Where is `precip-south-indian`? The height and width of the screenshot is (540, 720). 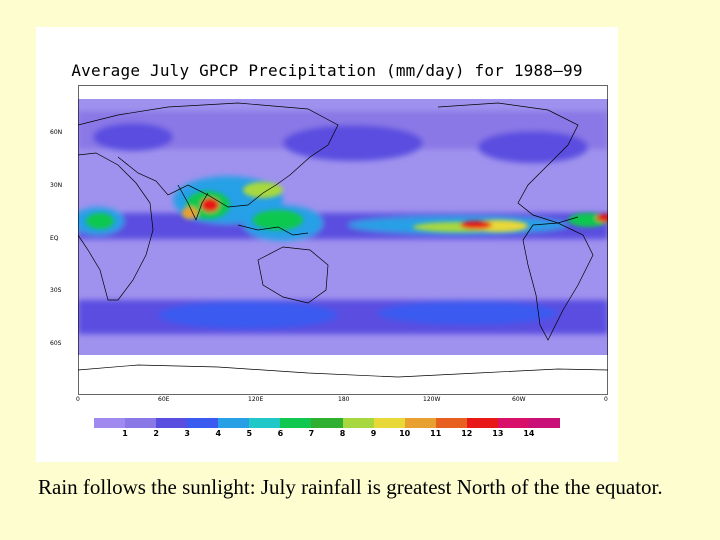
precip-south-indian is located at coordinates (248, 315).